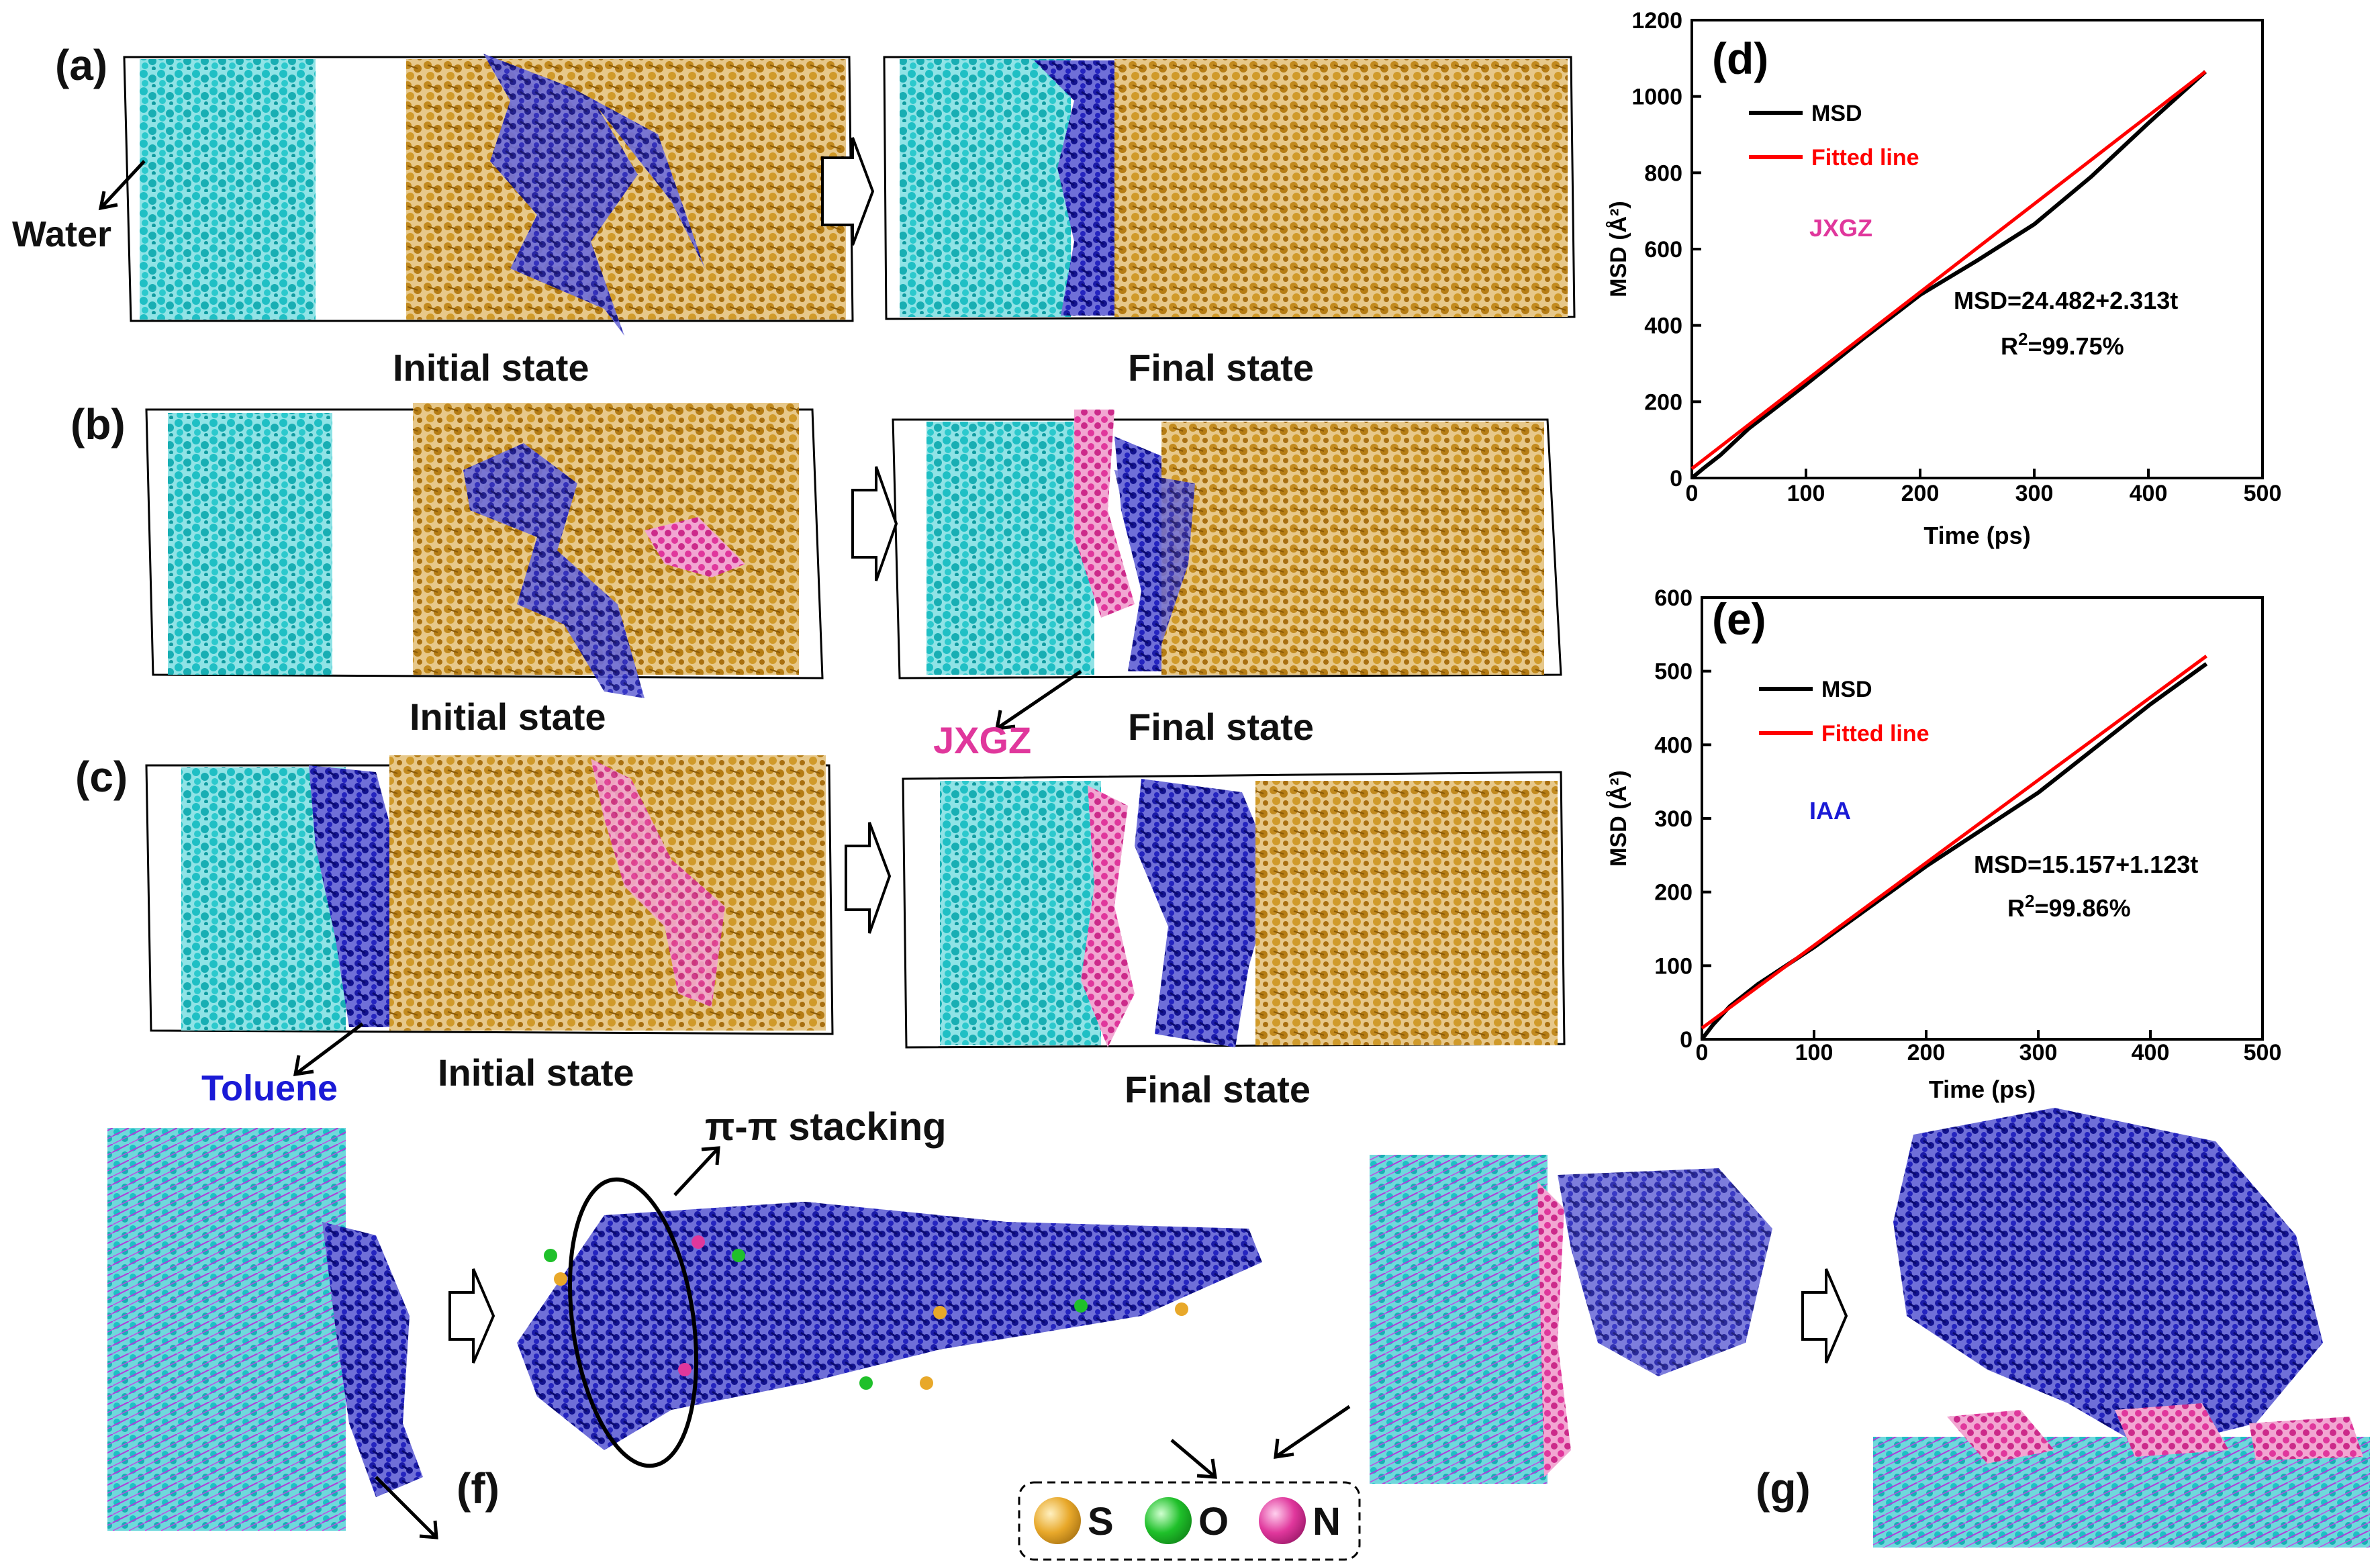 The width and height of the screenshot is (2380, 1567). Describe the element at coordinates (1571, 1319) in the screenshot. I see `panel-g-surface-left` at that location.